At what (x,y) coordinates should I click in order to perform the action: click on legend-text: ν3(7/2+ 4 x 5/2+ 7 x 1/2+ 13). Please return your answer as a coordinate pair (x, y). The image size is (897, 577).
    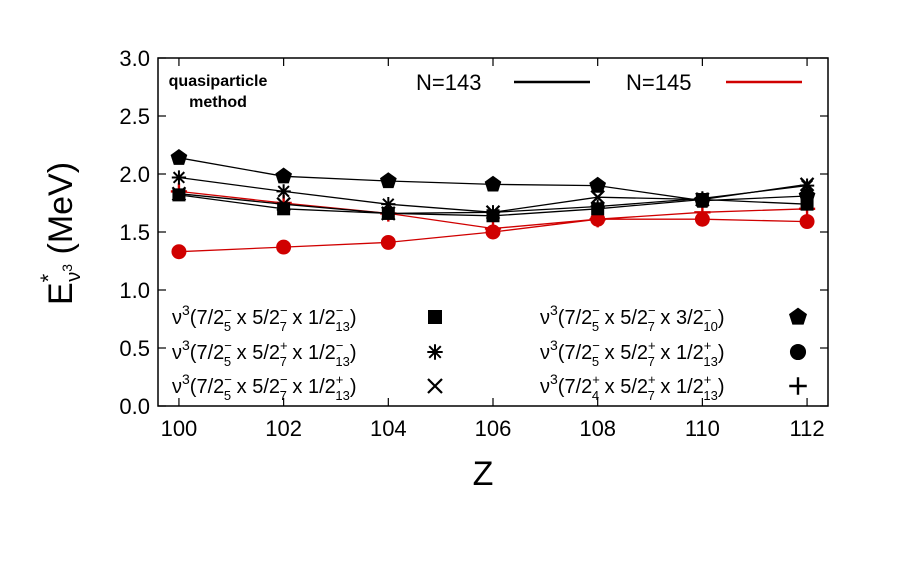
    Looking at the image, I should click on (632, 387).